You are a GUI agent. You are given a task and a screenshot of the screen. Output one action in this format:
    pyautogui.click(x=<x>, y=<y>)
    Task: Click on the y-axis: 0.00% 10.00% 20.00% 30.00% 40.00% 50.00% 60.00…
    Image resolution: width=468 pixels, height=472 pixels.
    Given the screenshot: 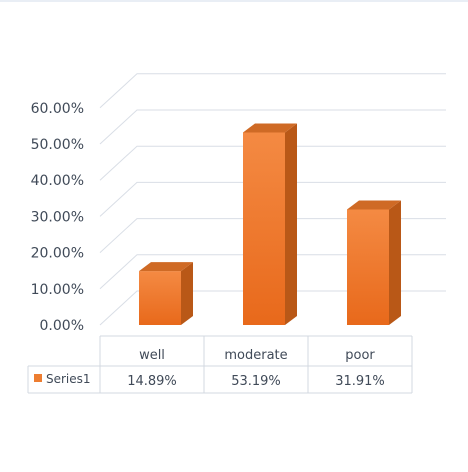 What is the action you would take?
    pyautogui.click(x=57, y=217)
    